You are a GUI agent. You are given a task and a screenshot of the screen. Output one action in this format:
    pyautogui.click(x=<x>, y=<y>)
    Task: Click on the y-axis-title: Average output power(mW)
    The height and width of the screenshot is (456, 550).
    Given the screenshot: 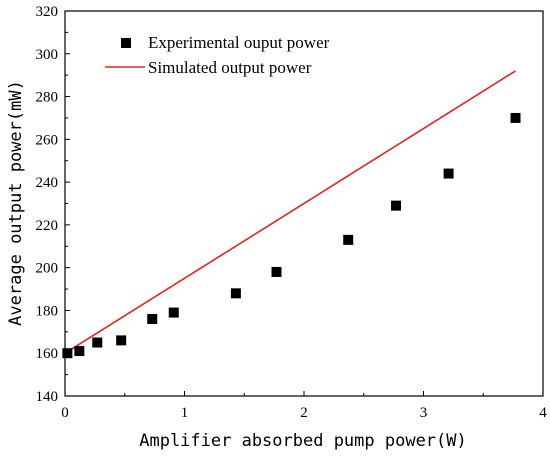 What is the action you would take?
    pyautogui.click(x=16, y=203)
    